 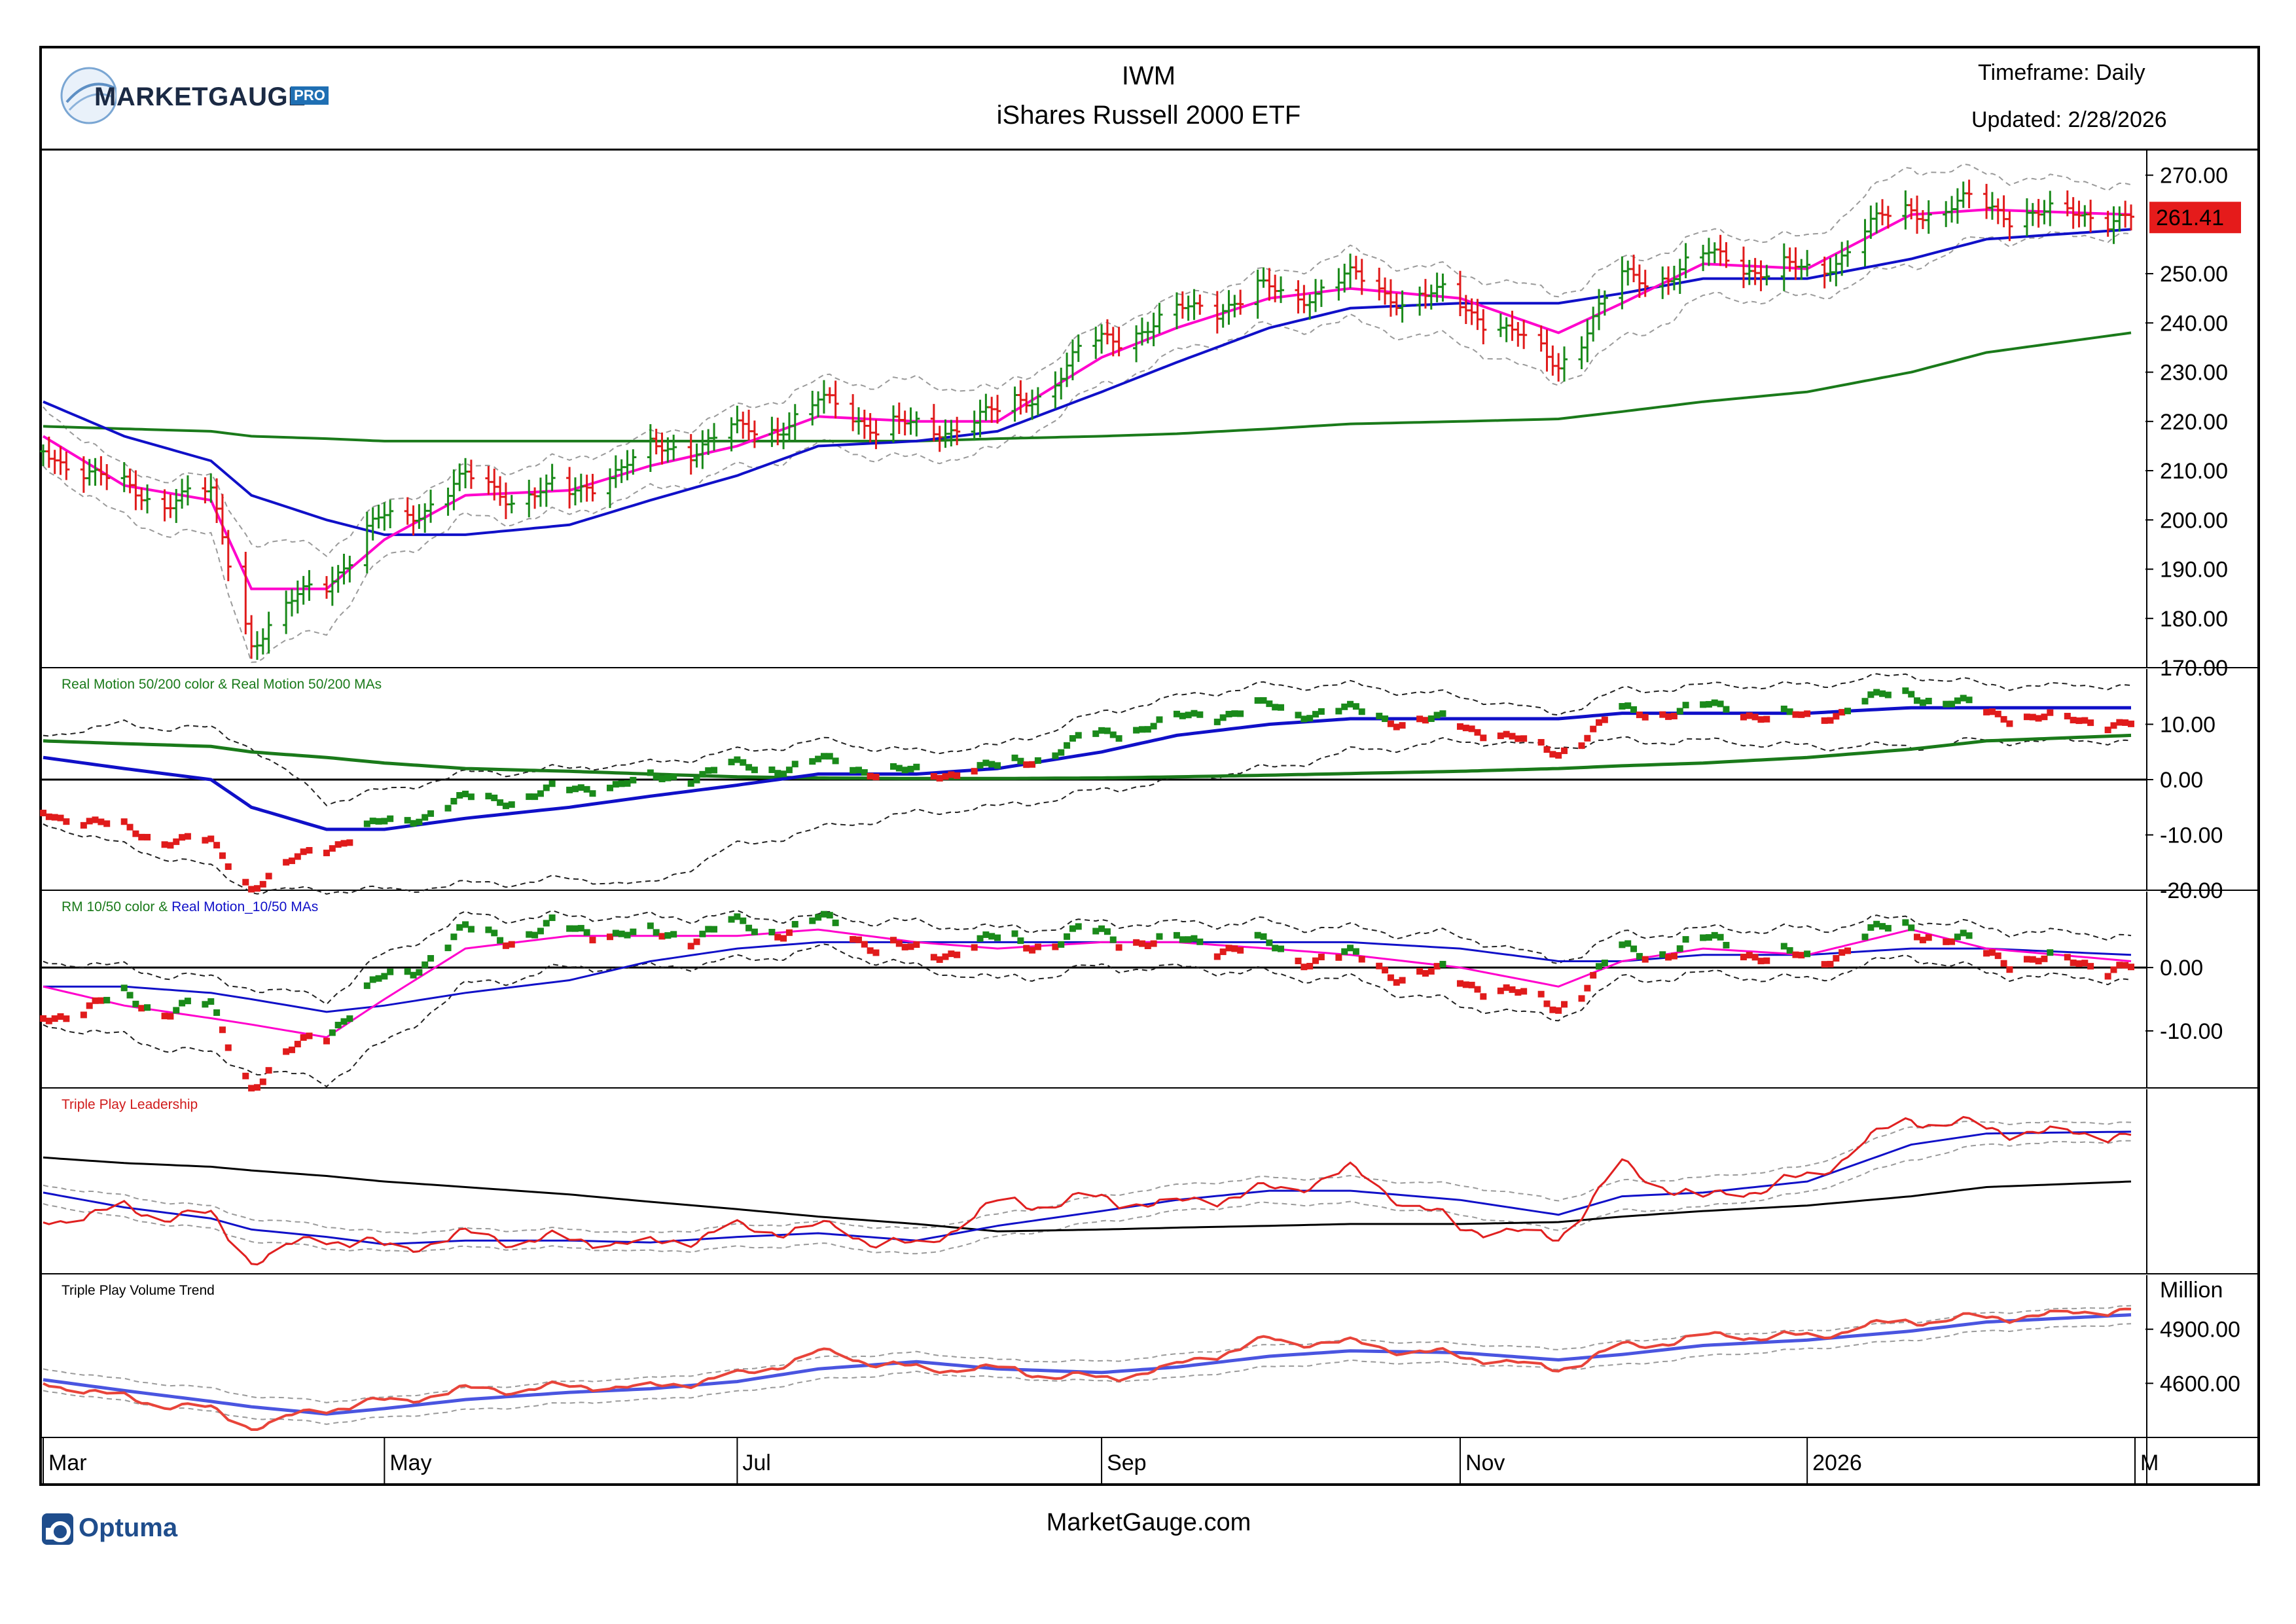 I want to click on chart-symbol: IWM, so click(x=1148, y=76).